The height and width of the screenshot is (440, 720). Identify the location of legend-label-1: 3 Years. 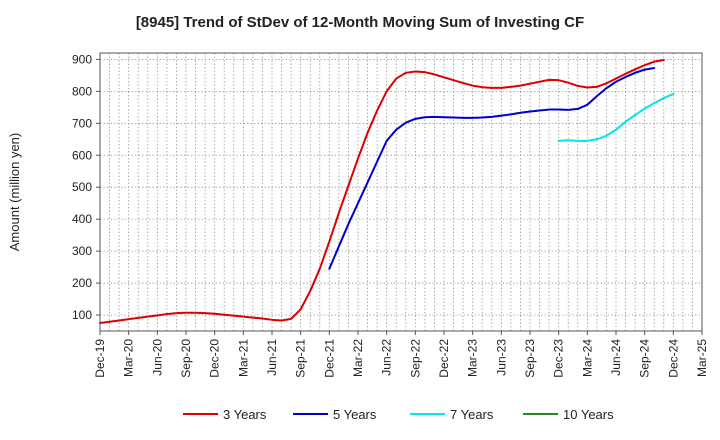
(245, 414).